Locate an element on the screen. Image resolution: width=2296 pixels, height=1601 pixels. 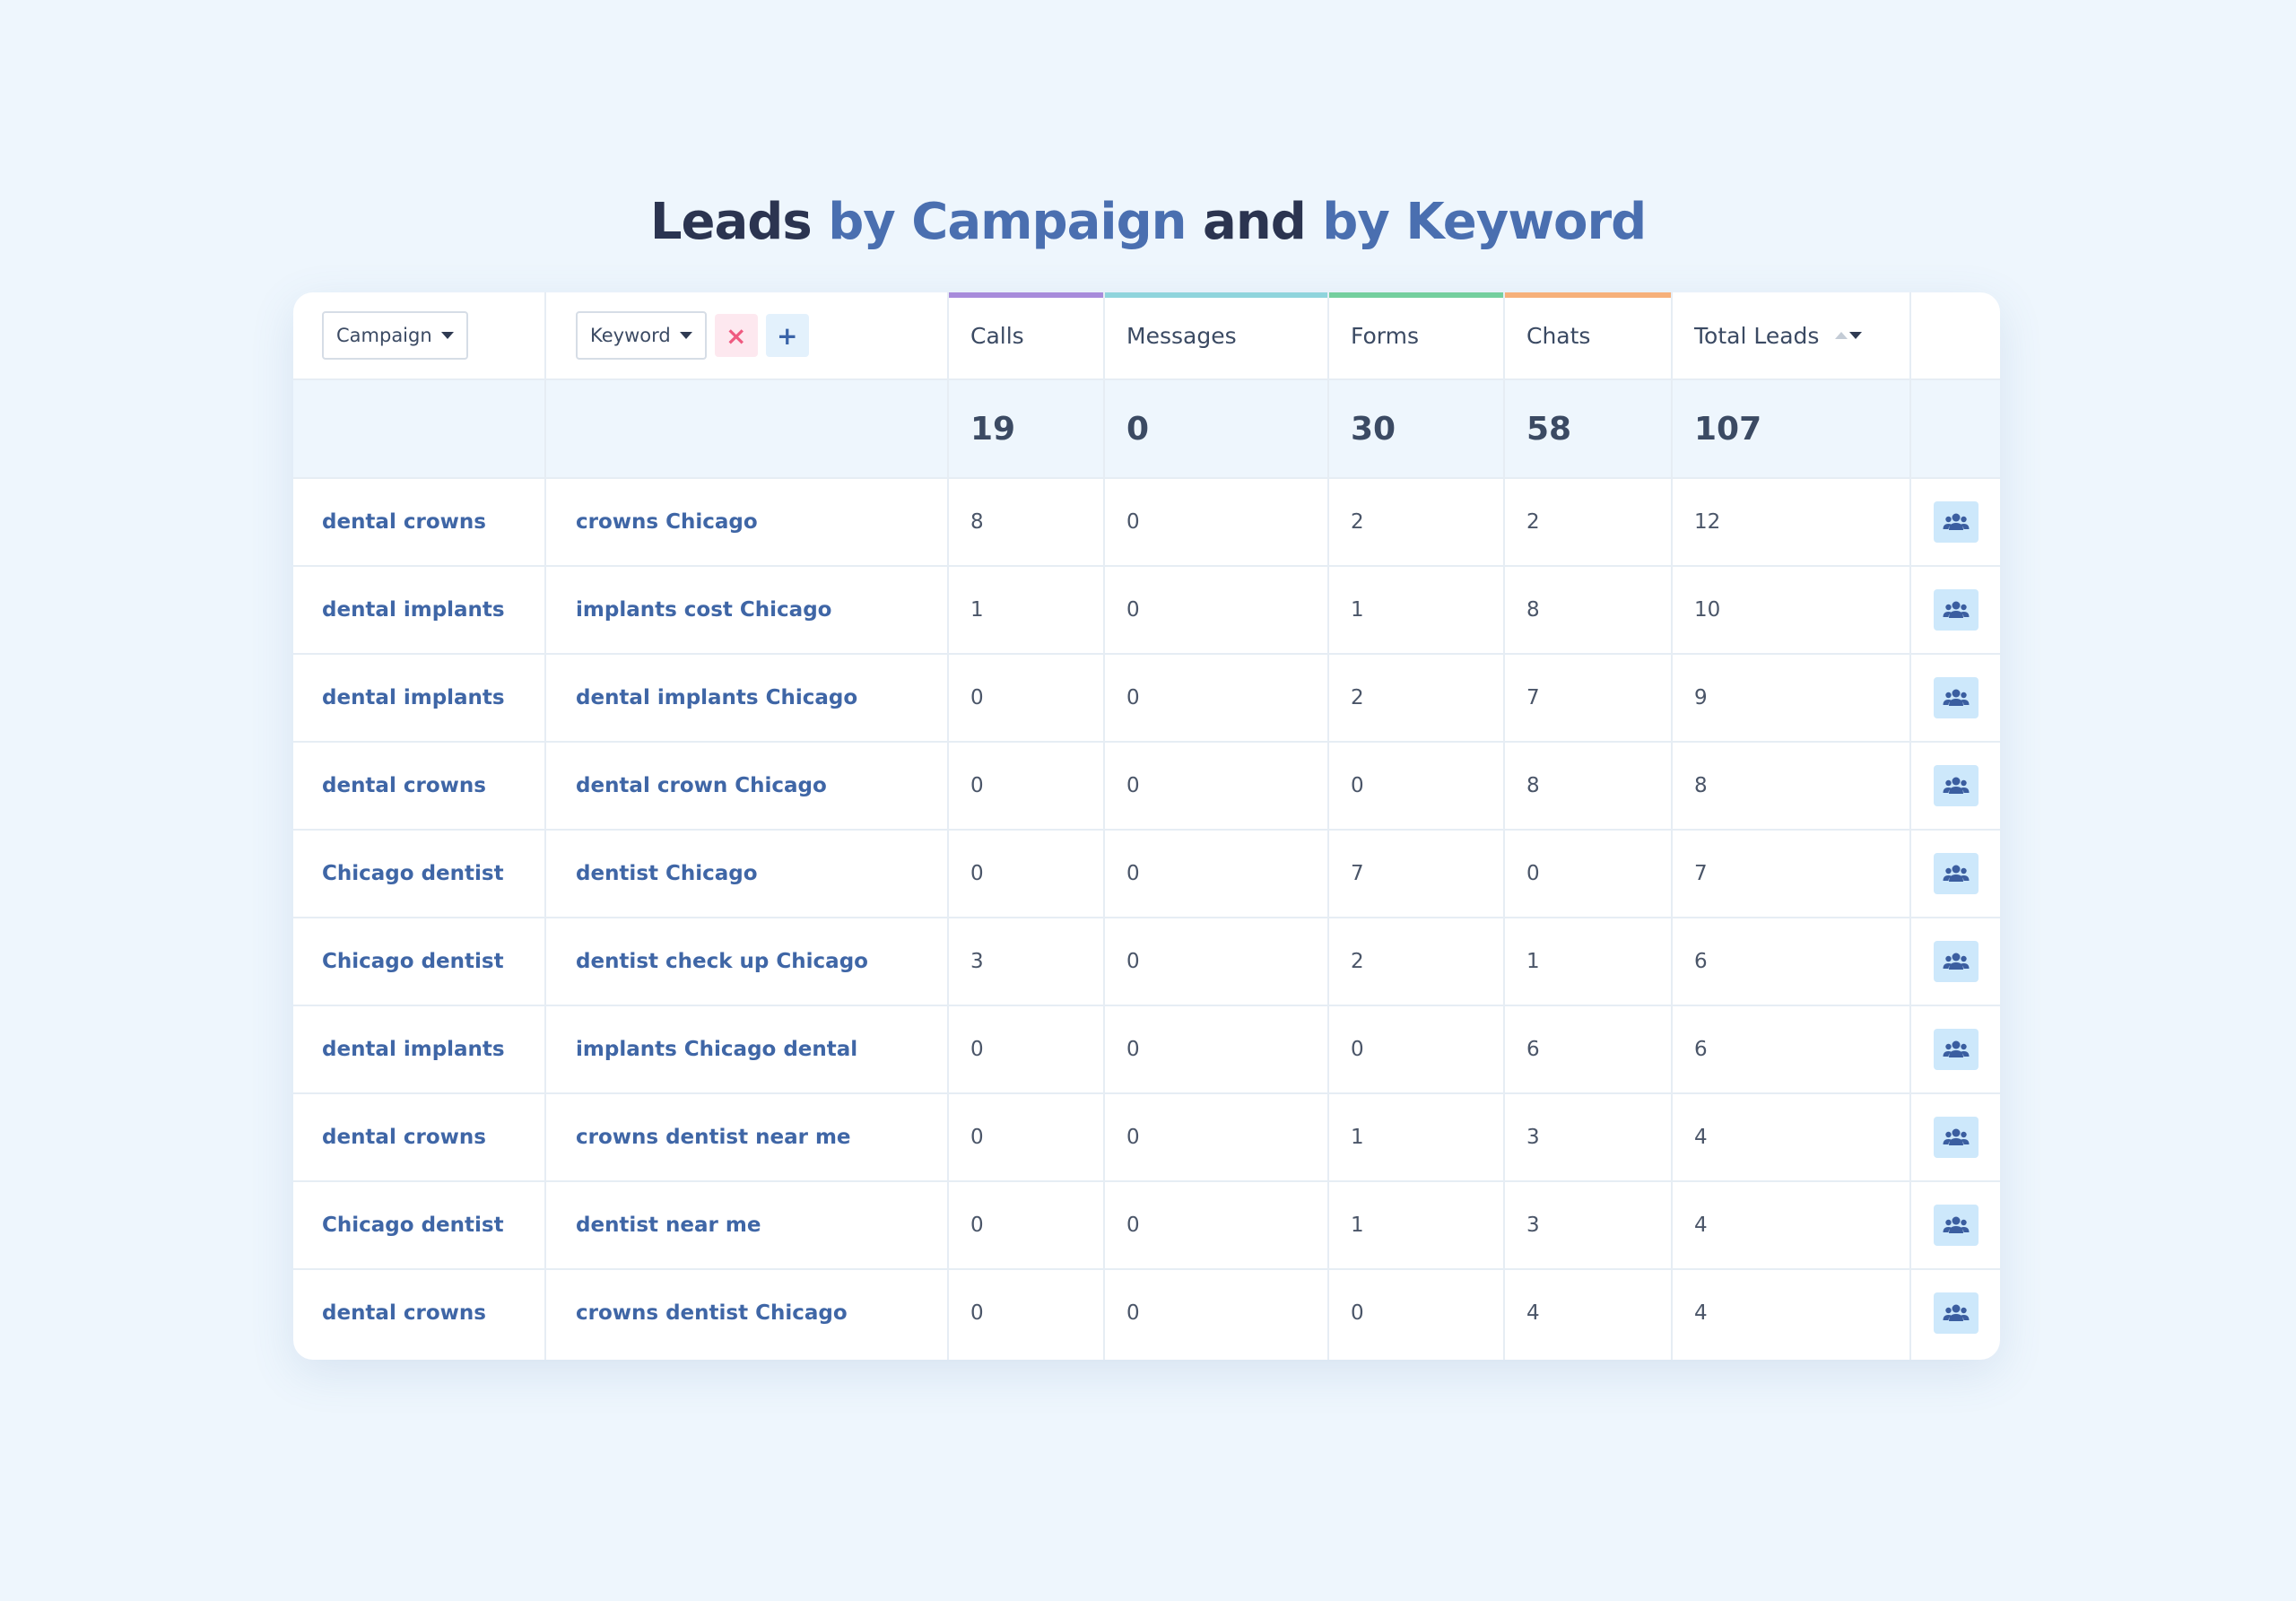
keyword-link: implants cost Chicago is located at coordinates (704, 610).